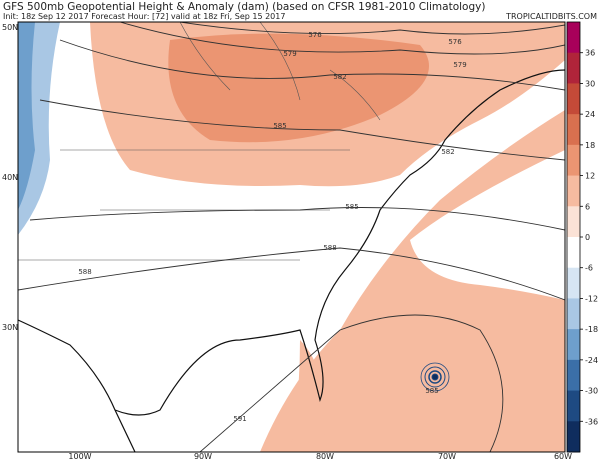  I want to click on colorbar-tick-label: -18, so click(591, 329).